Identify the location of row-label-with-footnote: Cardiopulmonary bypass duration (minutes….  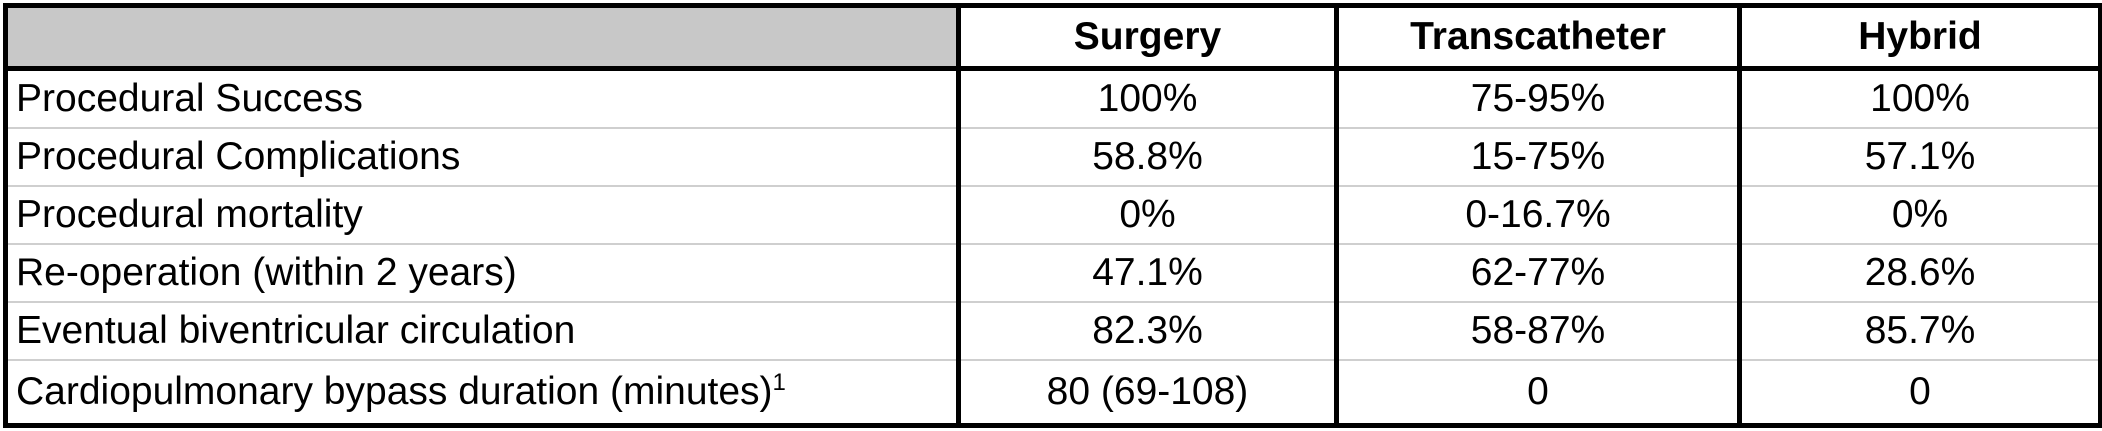
(482, 393).